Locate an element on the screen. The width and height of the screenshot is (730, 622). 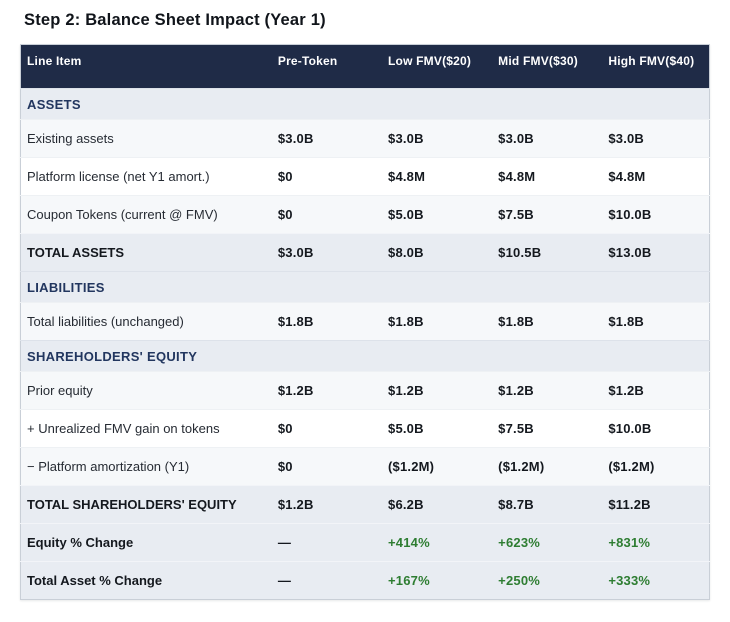
cell-value: $8.7B is located at coordinates (547, 504).